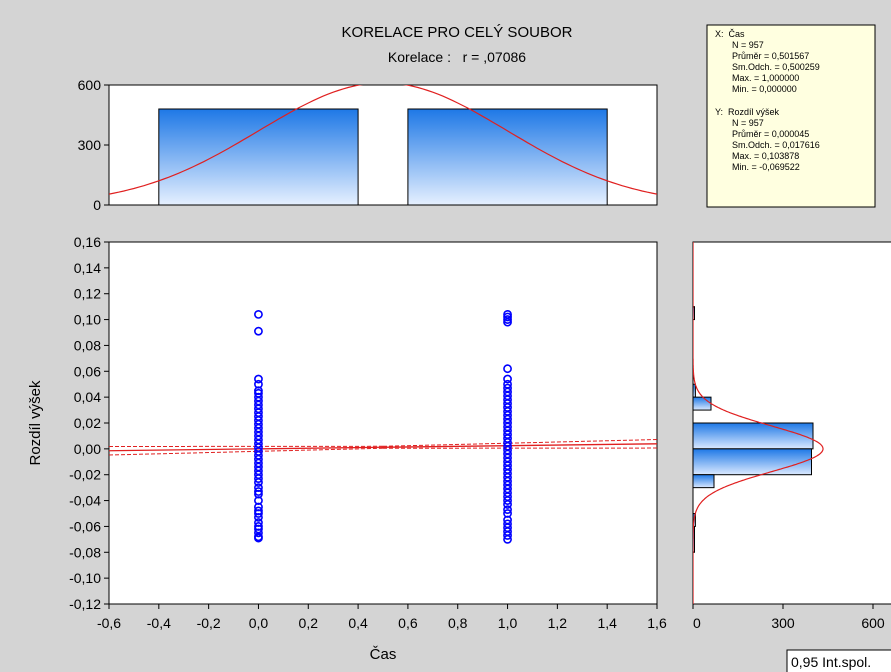 This screenshot has width=891, height=672. I want to click on stats-x-line-1: N = 957, so click(748, 45).